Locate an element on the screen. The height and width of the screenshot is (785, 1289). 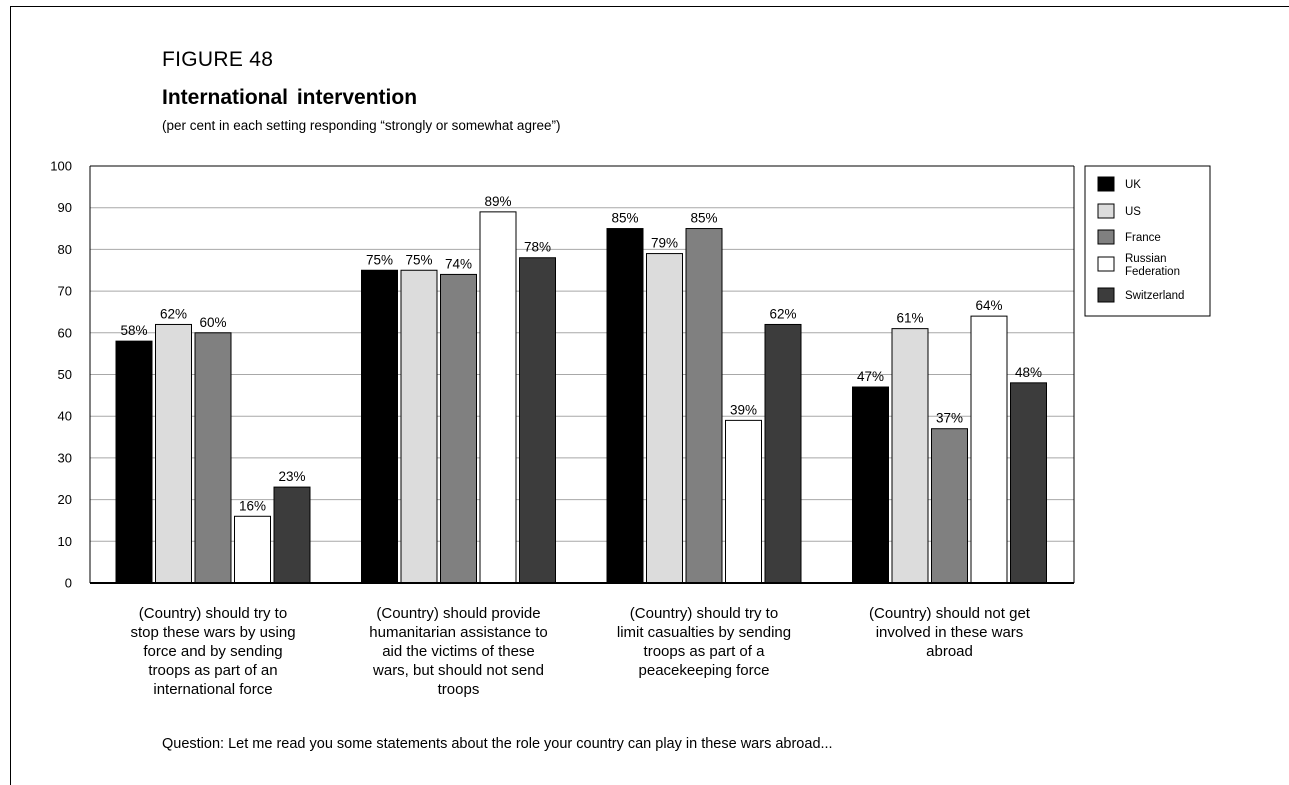
x-category-label: abroad is located at coordinates (949, 651).